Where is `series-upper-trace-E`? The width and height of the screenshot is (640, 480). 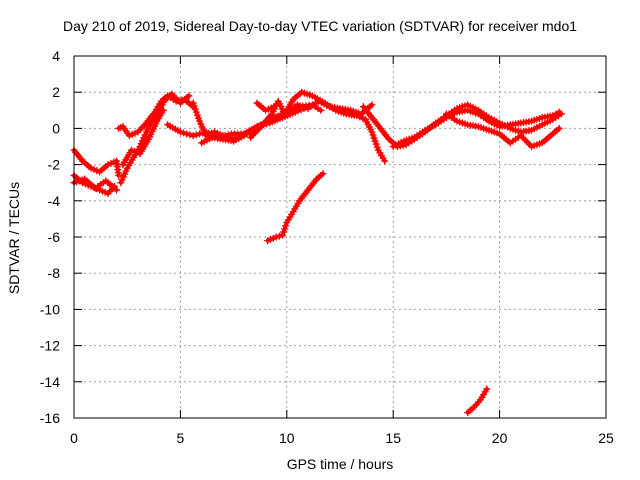
series-upper-trace-E is located at coordinates (155, 138).